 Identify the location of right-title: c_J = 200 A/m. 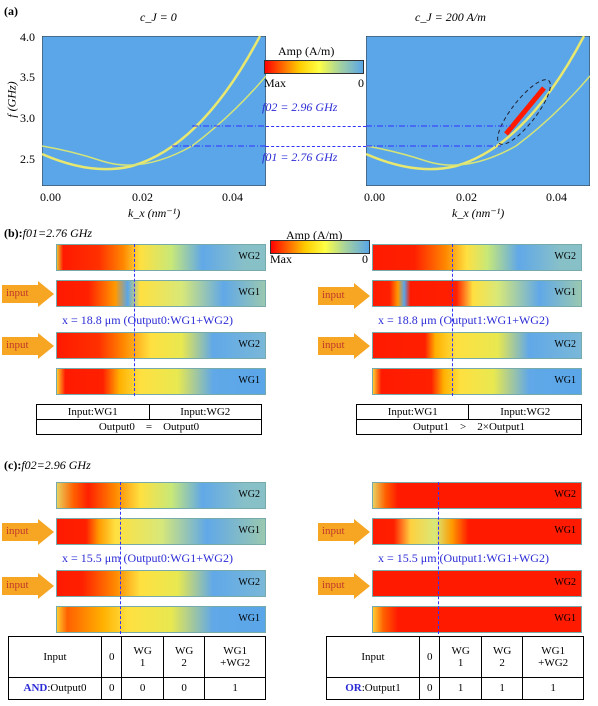
(450, 17).